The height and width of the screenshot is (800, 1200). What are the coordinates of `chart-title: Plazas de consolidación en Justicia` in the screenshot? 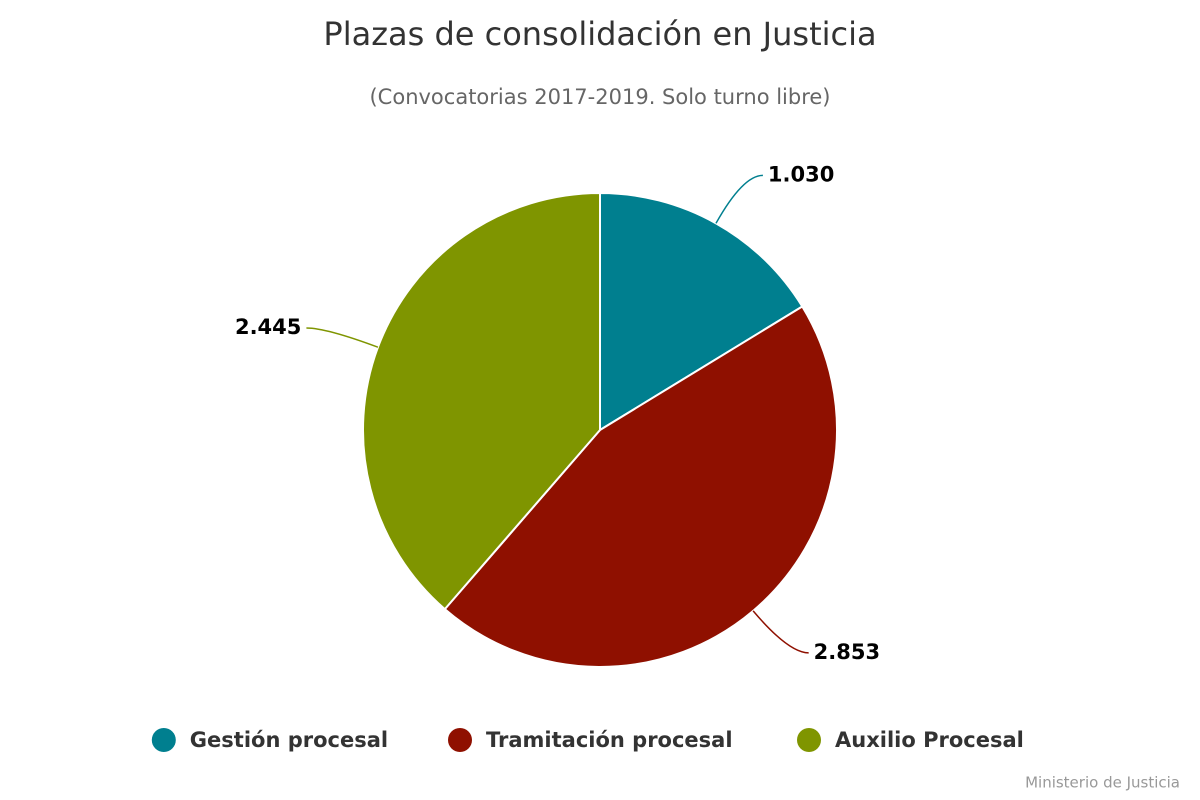 It's located at (599, 34).